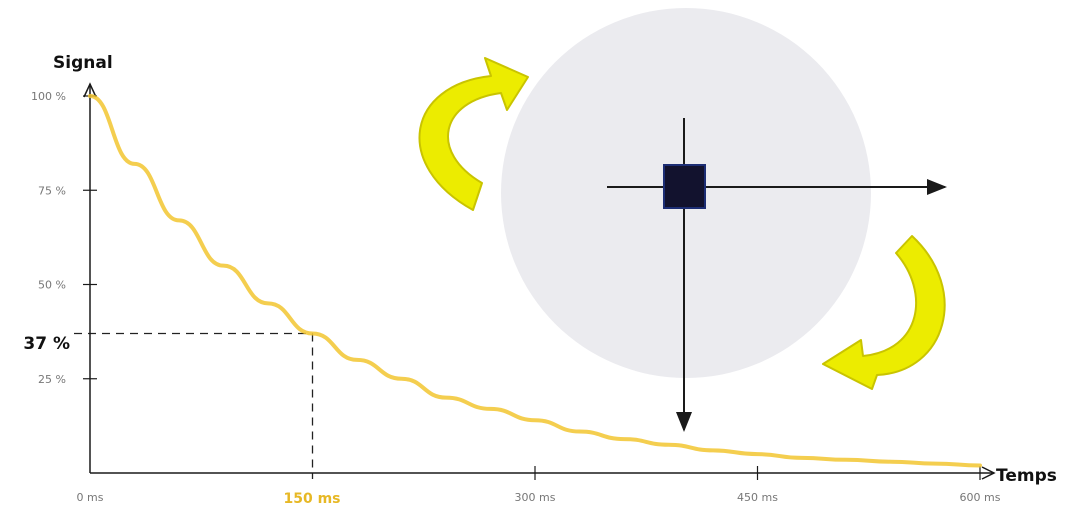  I want to click on y-tick-label: 50 %, so click(52, 285).